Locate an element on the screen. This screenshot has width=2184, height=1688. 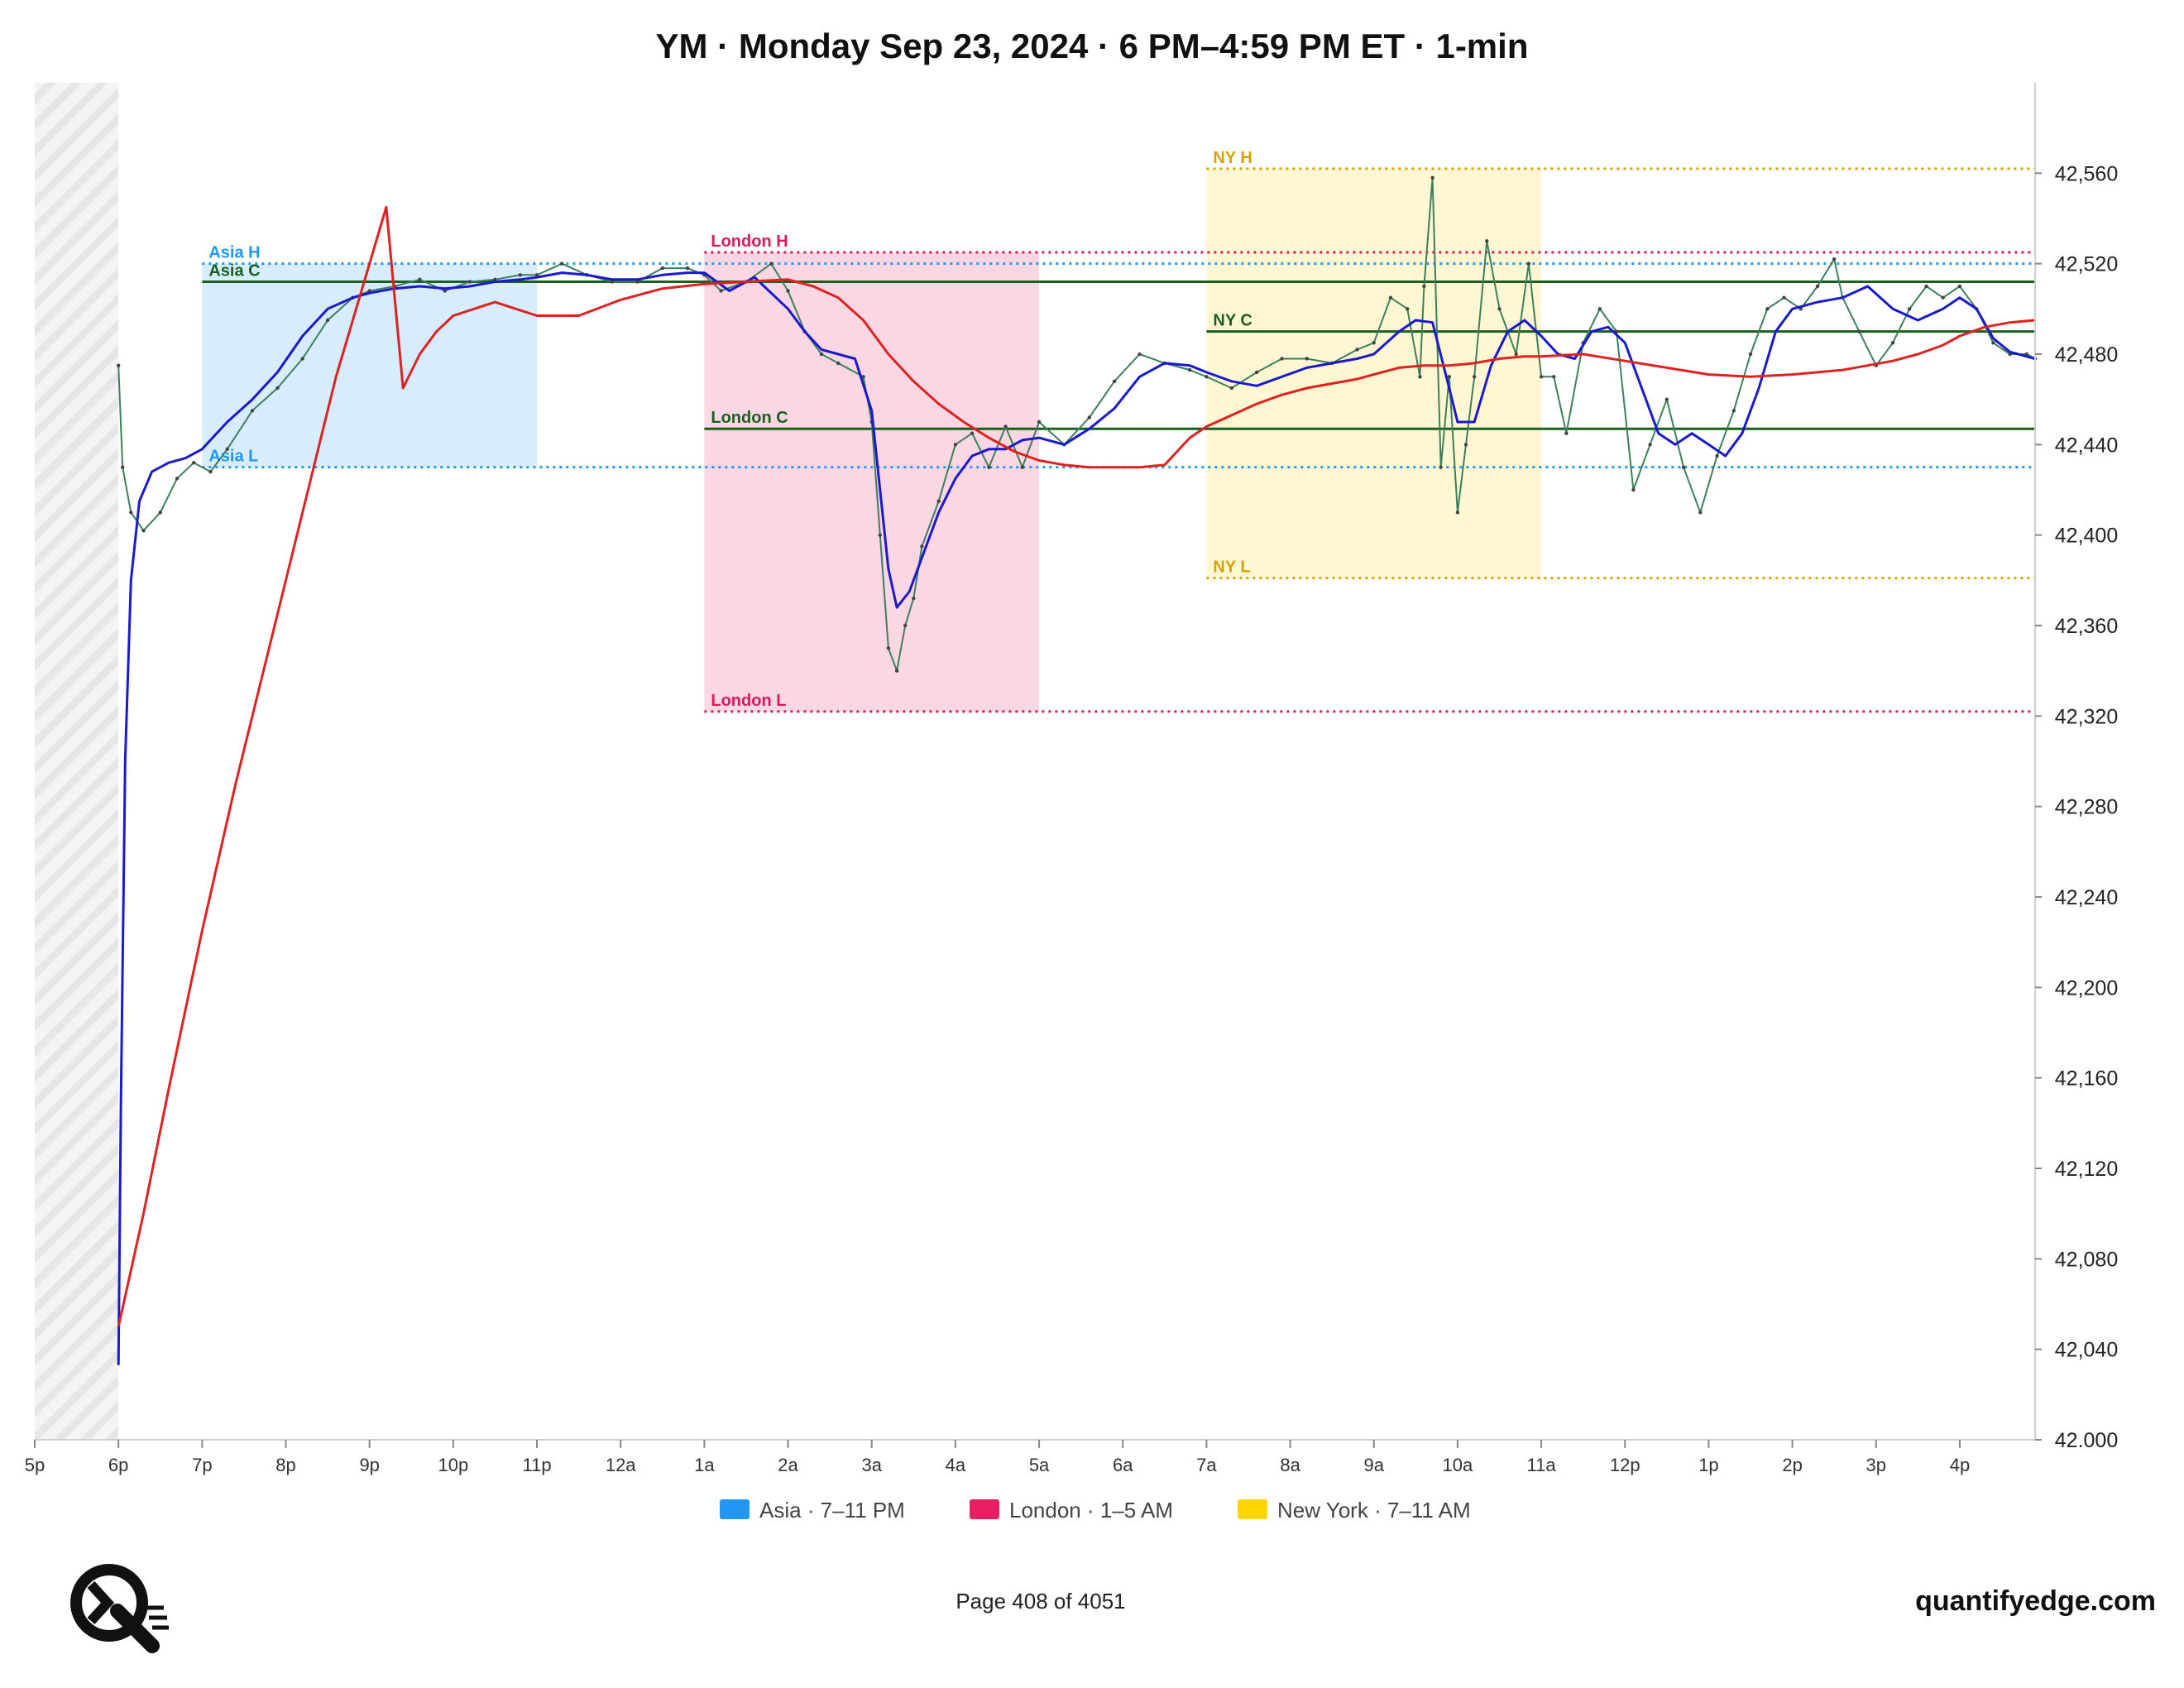
page-indicator: Page 408 of 4051 is located at coordinates (1040, 1601).